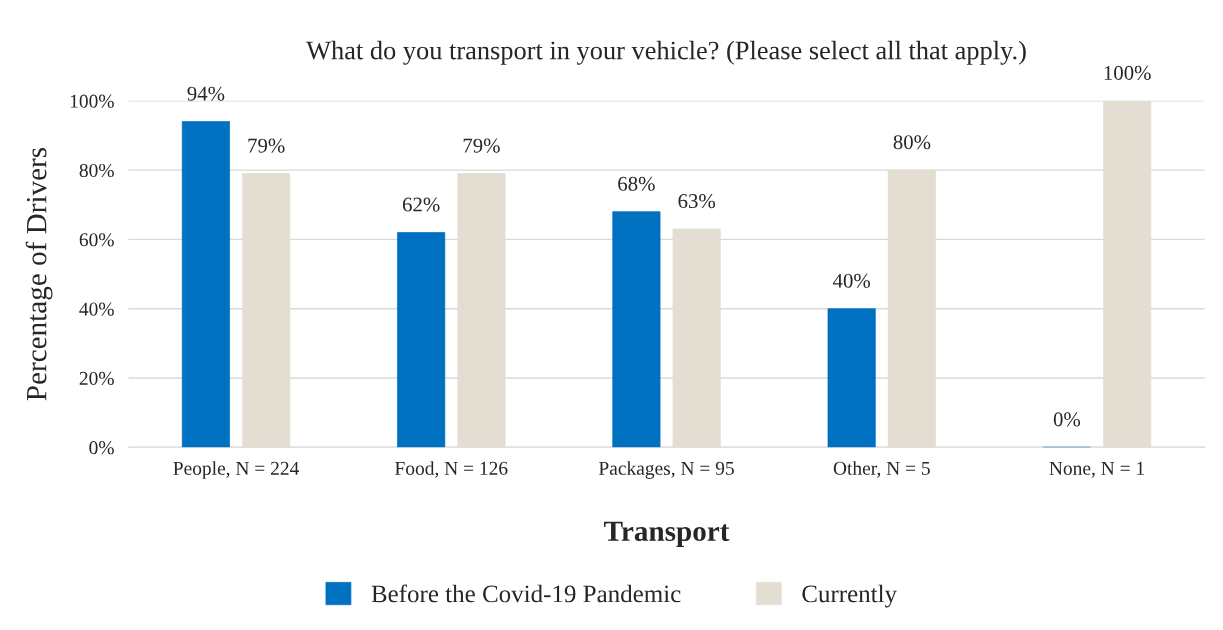 The image size is (1223, 630). What do you see at coordinates (236, 470) in the screenshot?
I see `x-tick-label: People, N = 224` at bounding box center [236, 470].